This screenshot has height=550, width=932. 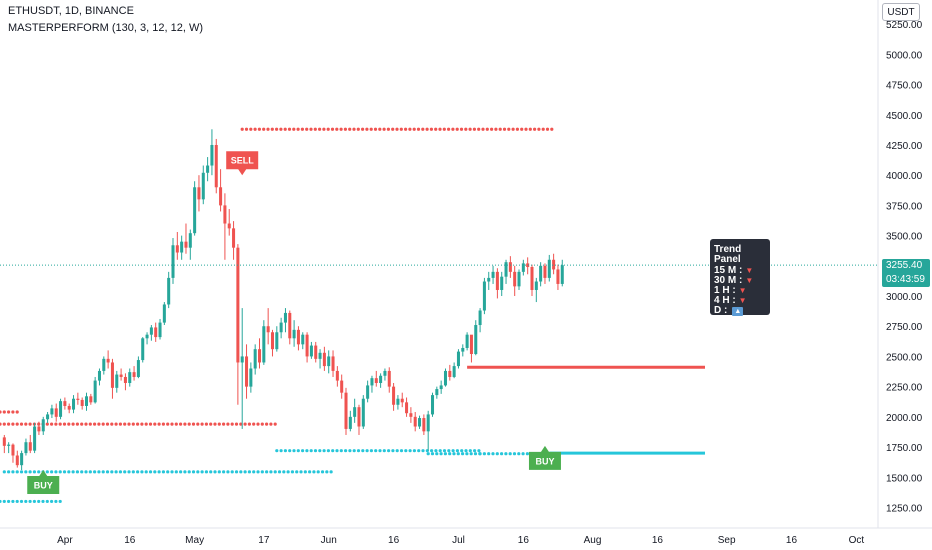 I want to click on sell-signal: SELL, so click(x=242, y=163).